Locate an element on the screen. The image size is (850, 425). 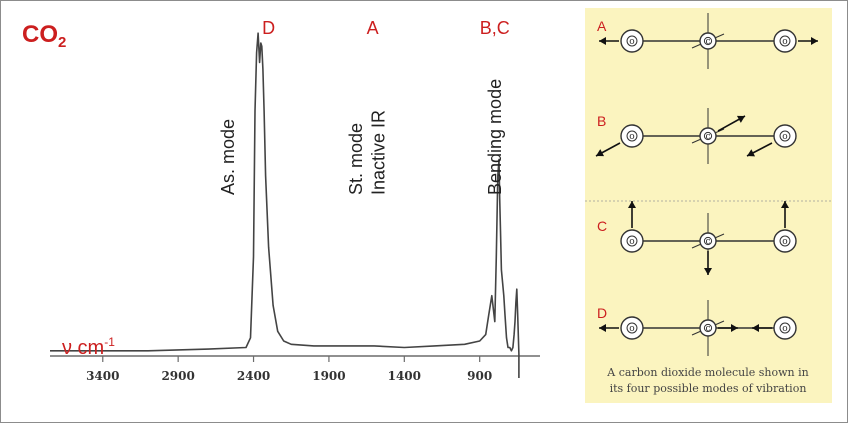
x-tick-label: 900 is located at coordinates (479, 376).